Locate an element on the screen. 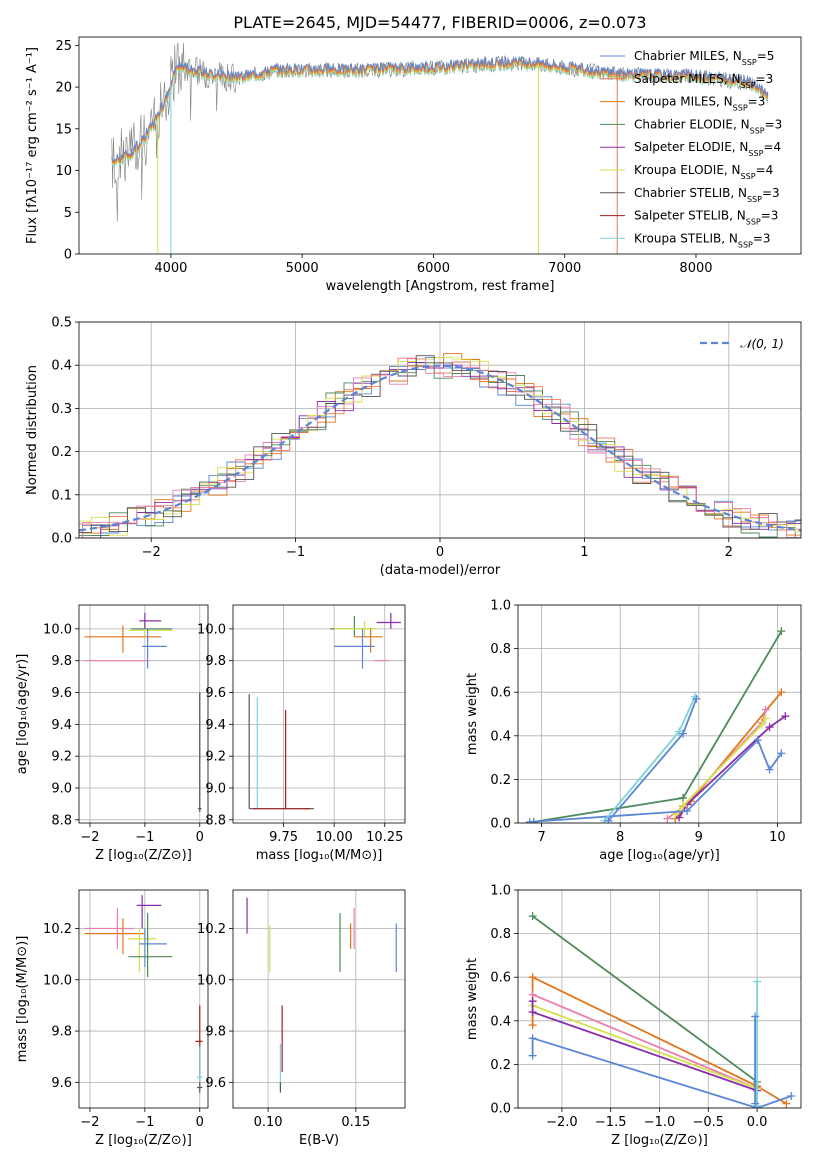  legend-entry: Kroupa STELIB, NSSP=3 is located at coordinates (702, 240).